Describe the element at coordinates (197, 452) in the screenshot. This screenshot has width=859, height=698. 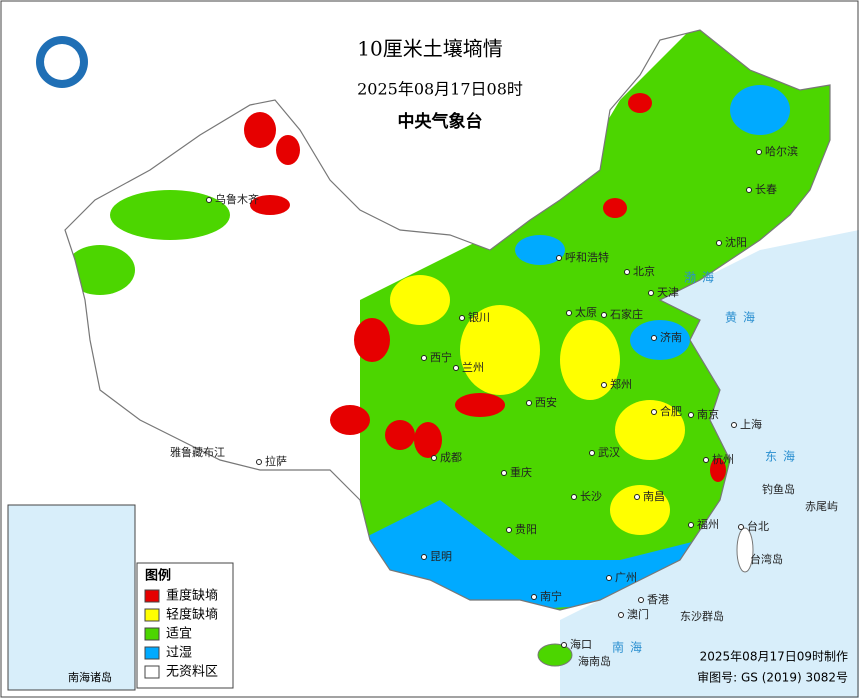
I see `place-label: 雅鲁藏布江` at that location.